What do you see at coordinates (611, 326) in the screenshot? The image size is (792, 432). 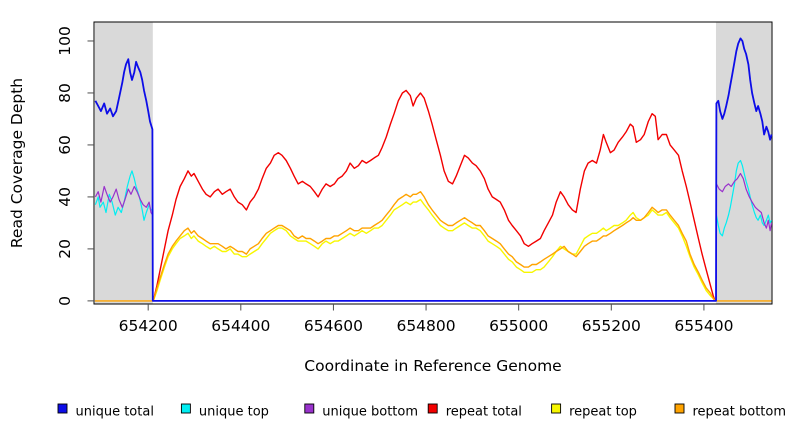 I see `x-tick-label: 655200` at bounding box center [611, 326].